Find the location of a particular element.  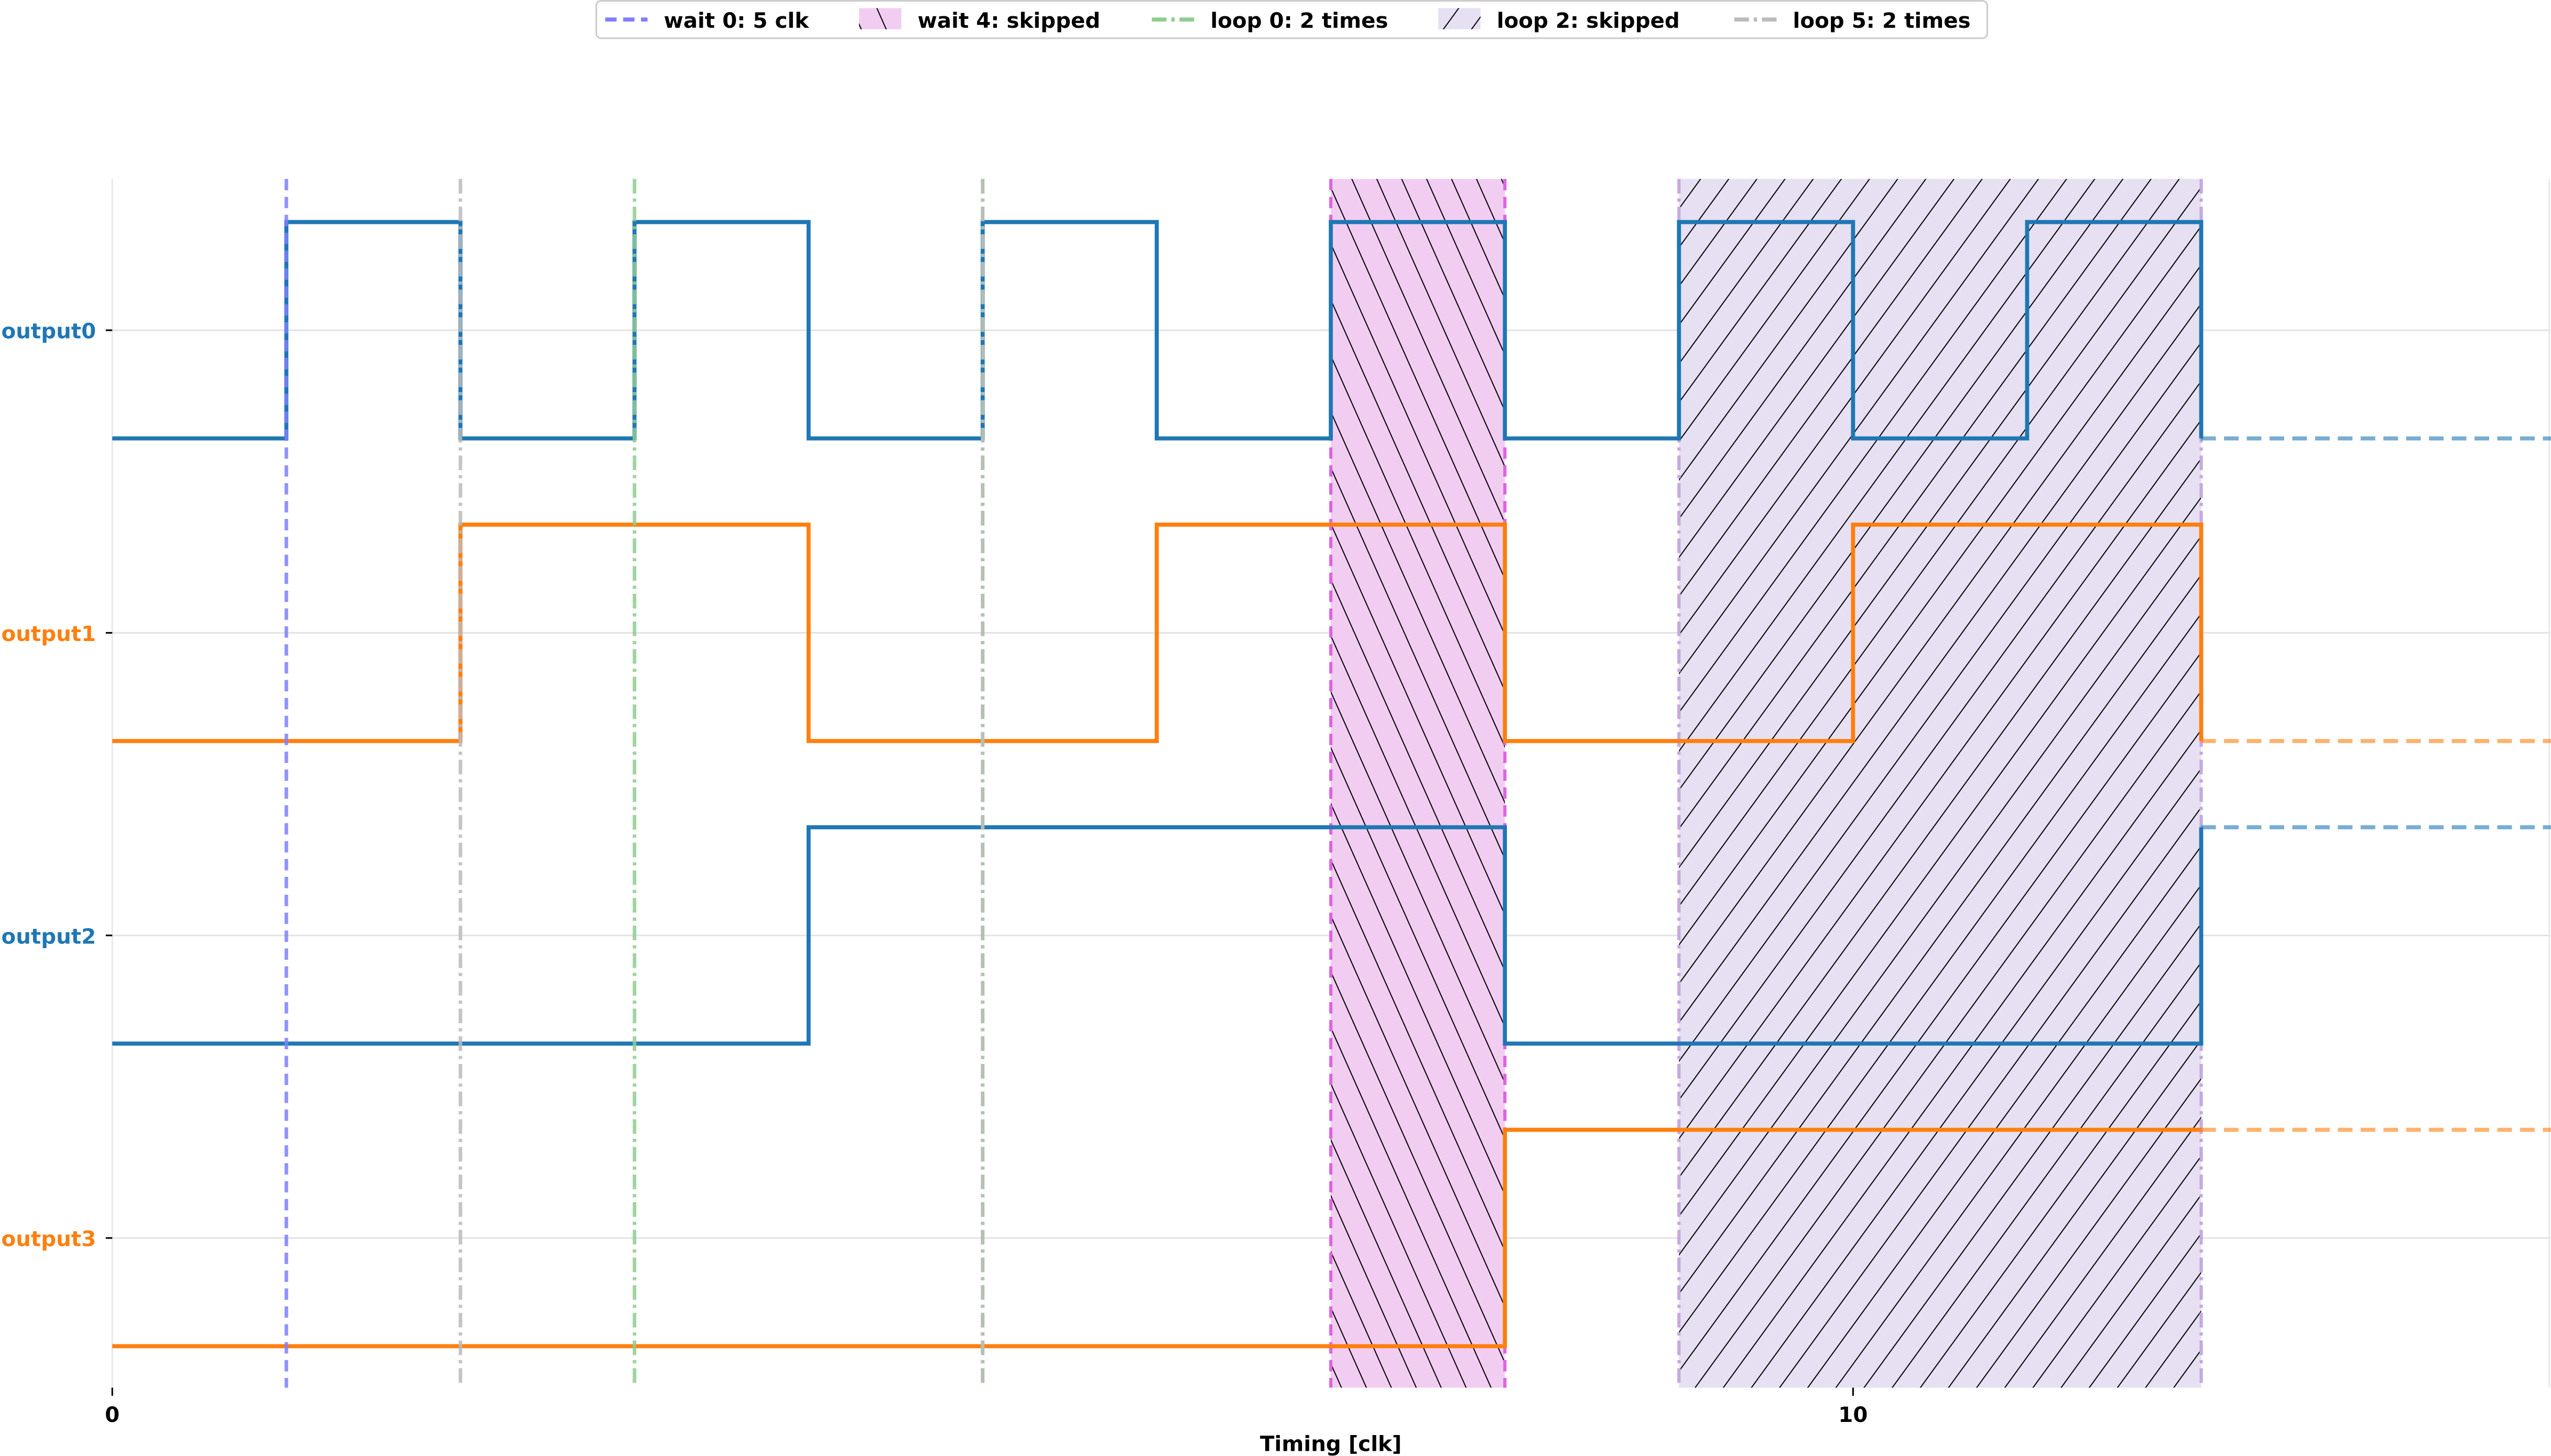

legend-label-2: loop 0: 2 times is located at coordinates (1299, 20).